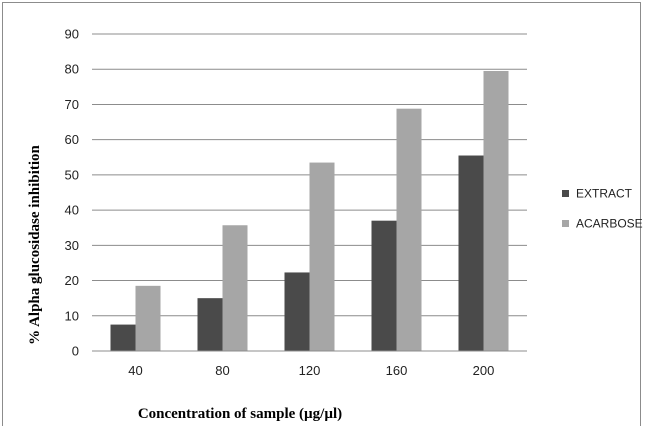 The image size is (645, 430). What do you see at coordinates (72, 139) in the screenshot?
I see `y-tick-label: 60` at bounding box center [72, 139].